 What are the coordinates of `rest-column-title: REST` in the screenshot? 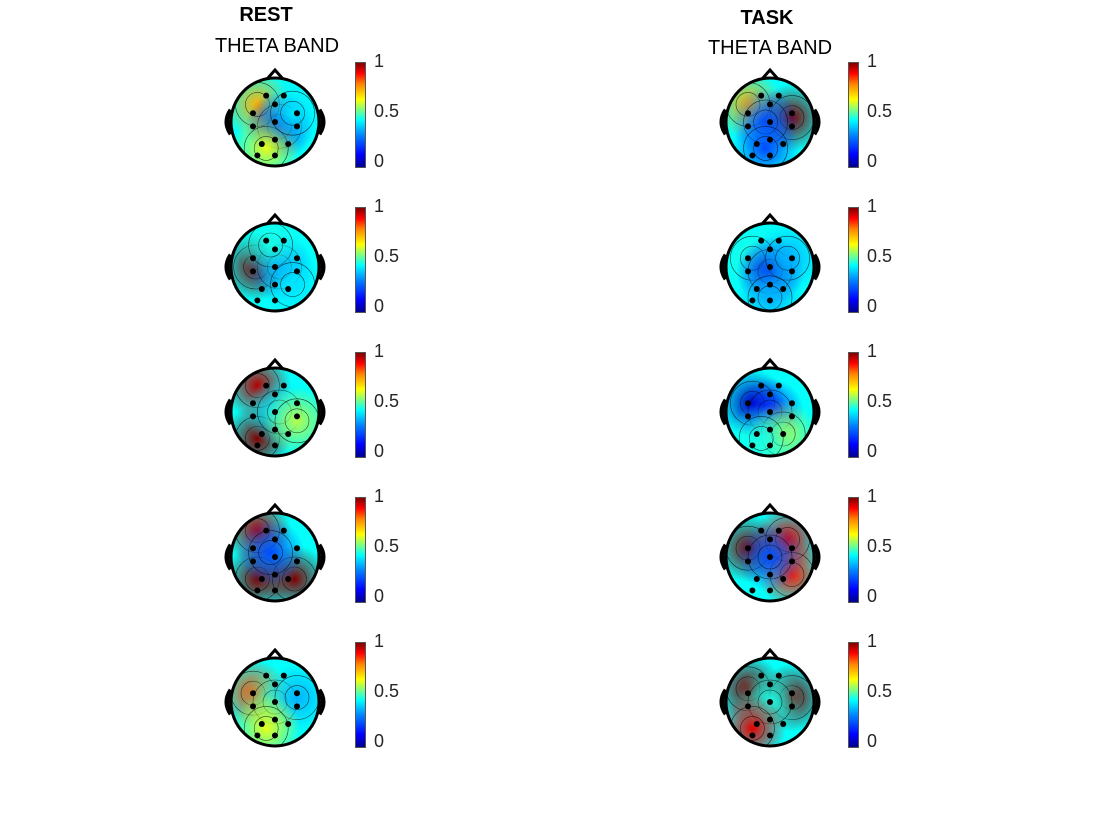 It's located at (266, 15).